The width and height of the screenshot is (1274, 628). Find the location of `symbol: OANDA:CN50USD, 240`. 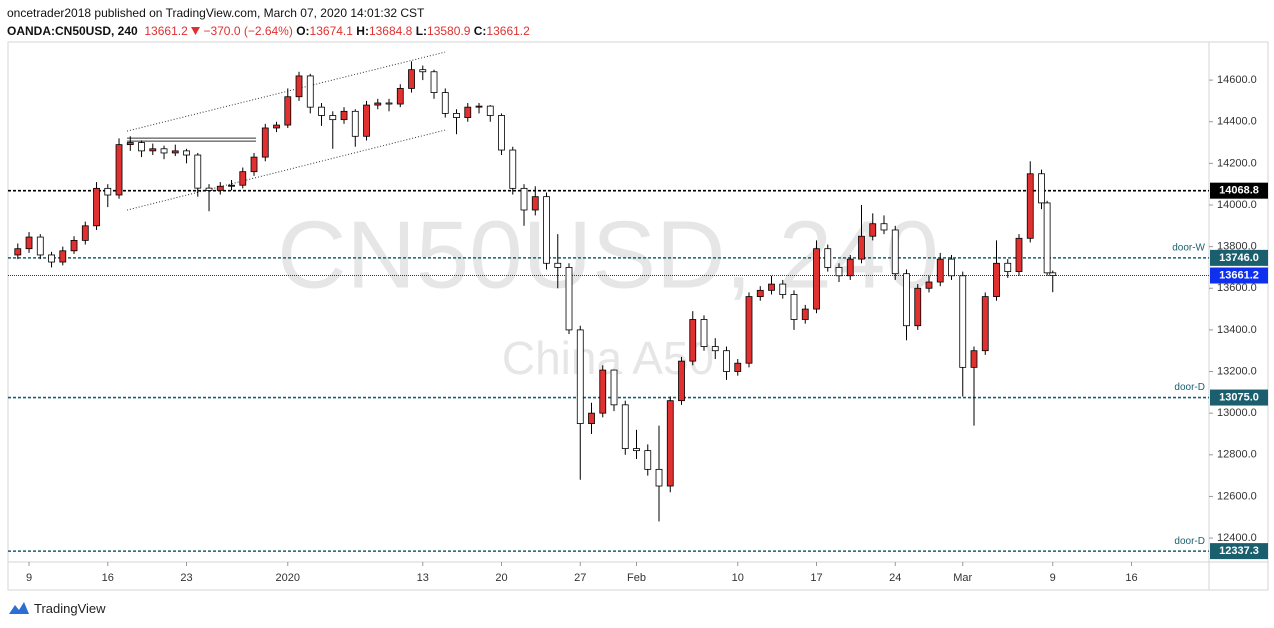

symbol: OANDA:CN50USD, 240 is located at coordinates (72, 31).